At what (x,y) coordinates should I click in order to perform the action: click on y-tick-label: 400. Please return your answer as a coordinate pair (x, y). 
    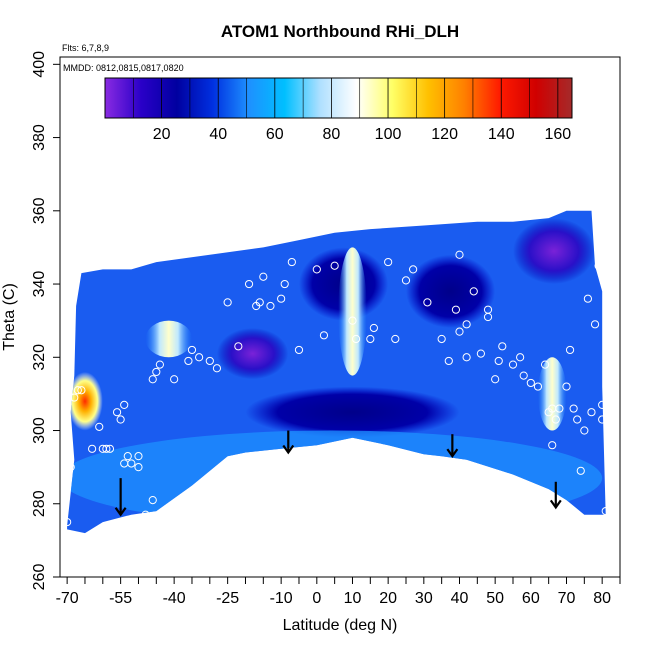
    Looking at the image, I should click on (39, 64).